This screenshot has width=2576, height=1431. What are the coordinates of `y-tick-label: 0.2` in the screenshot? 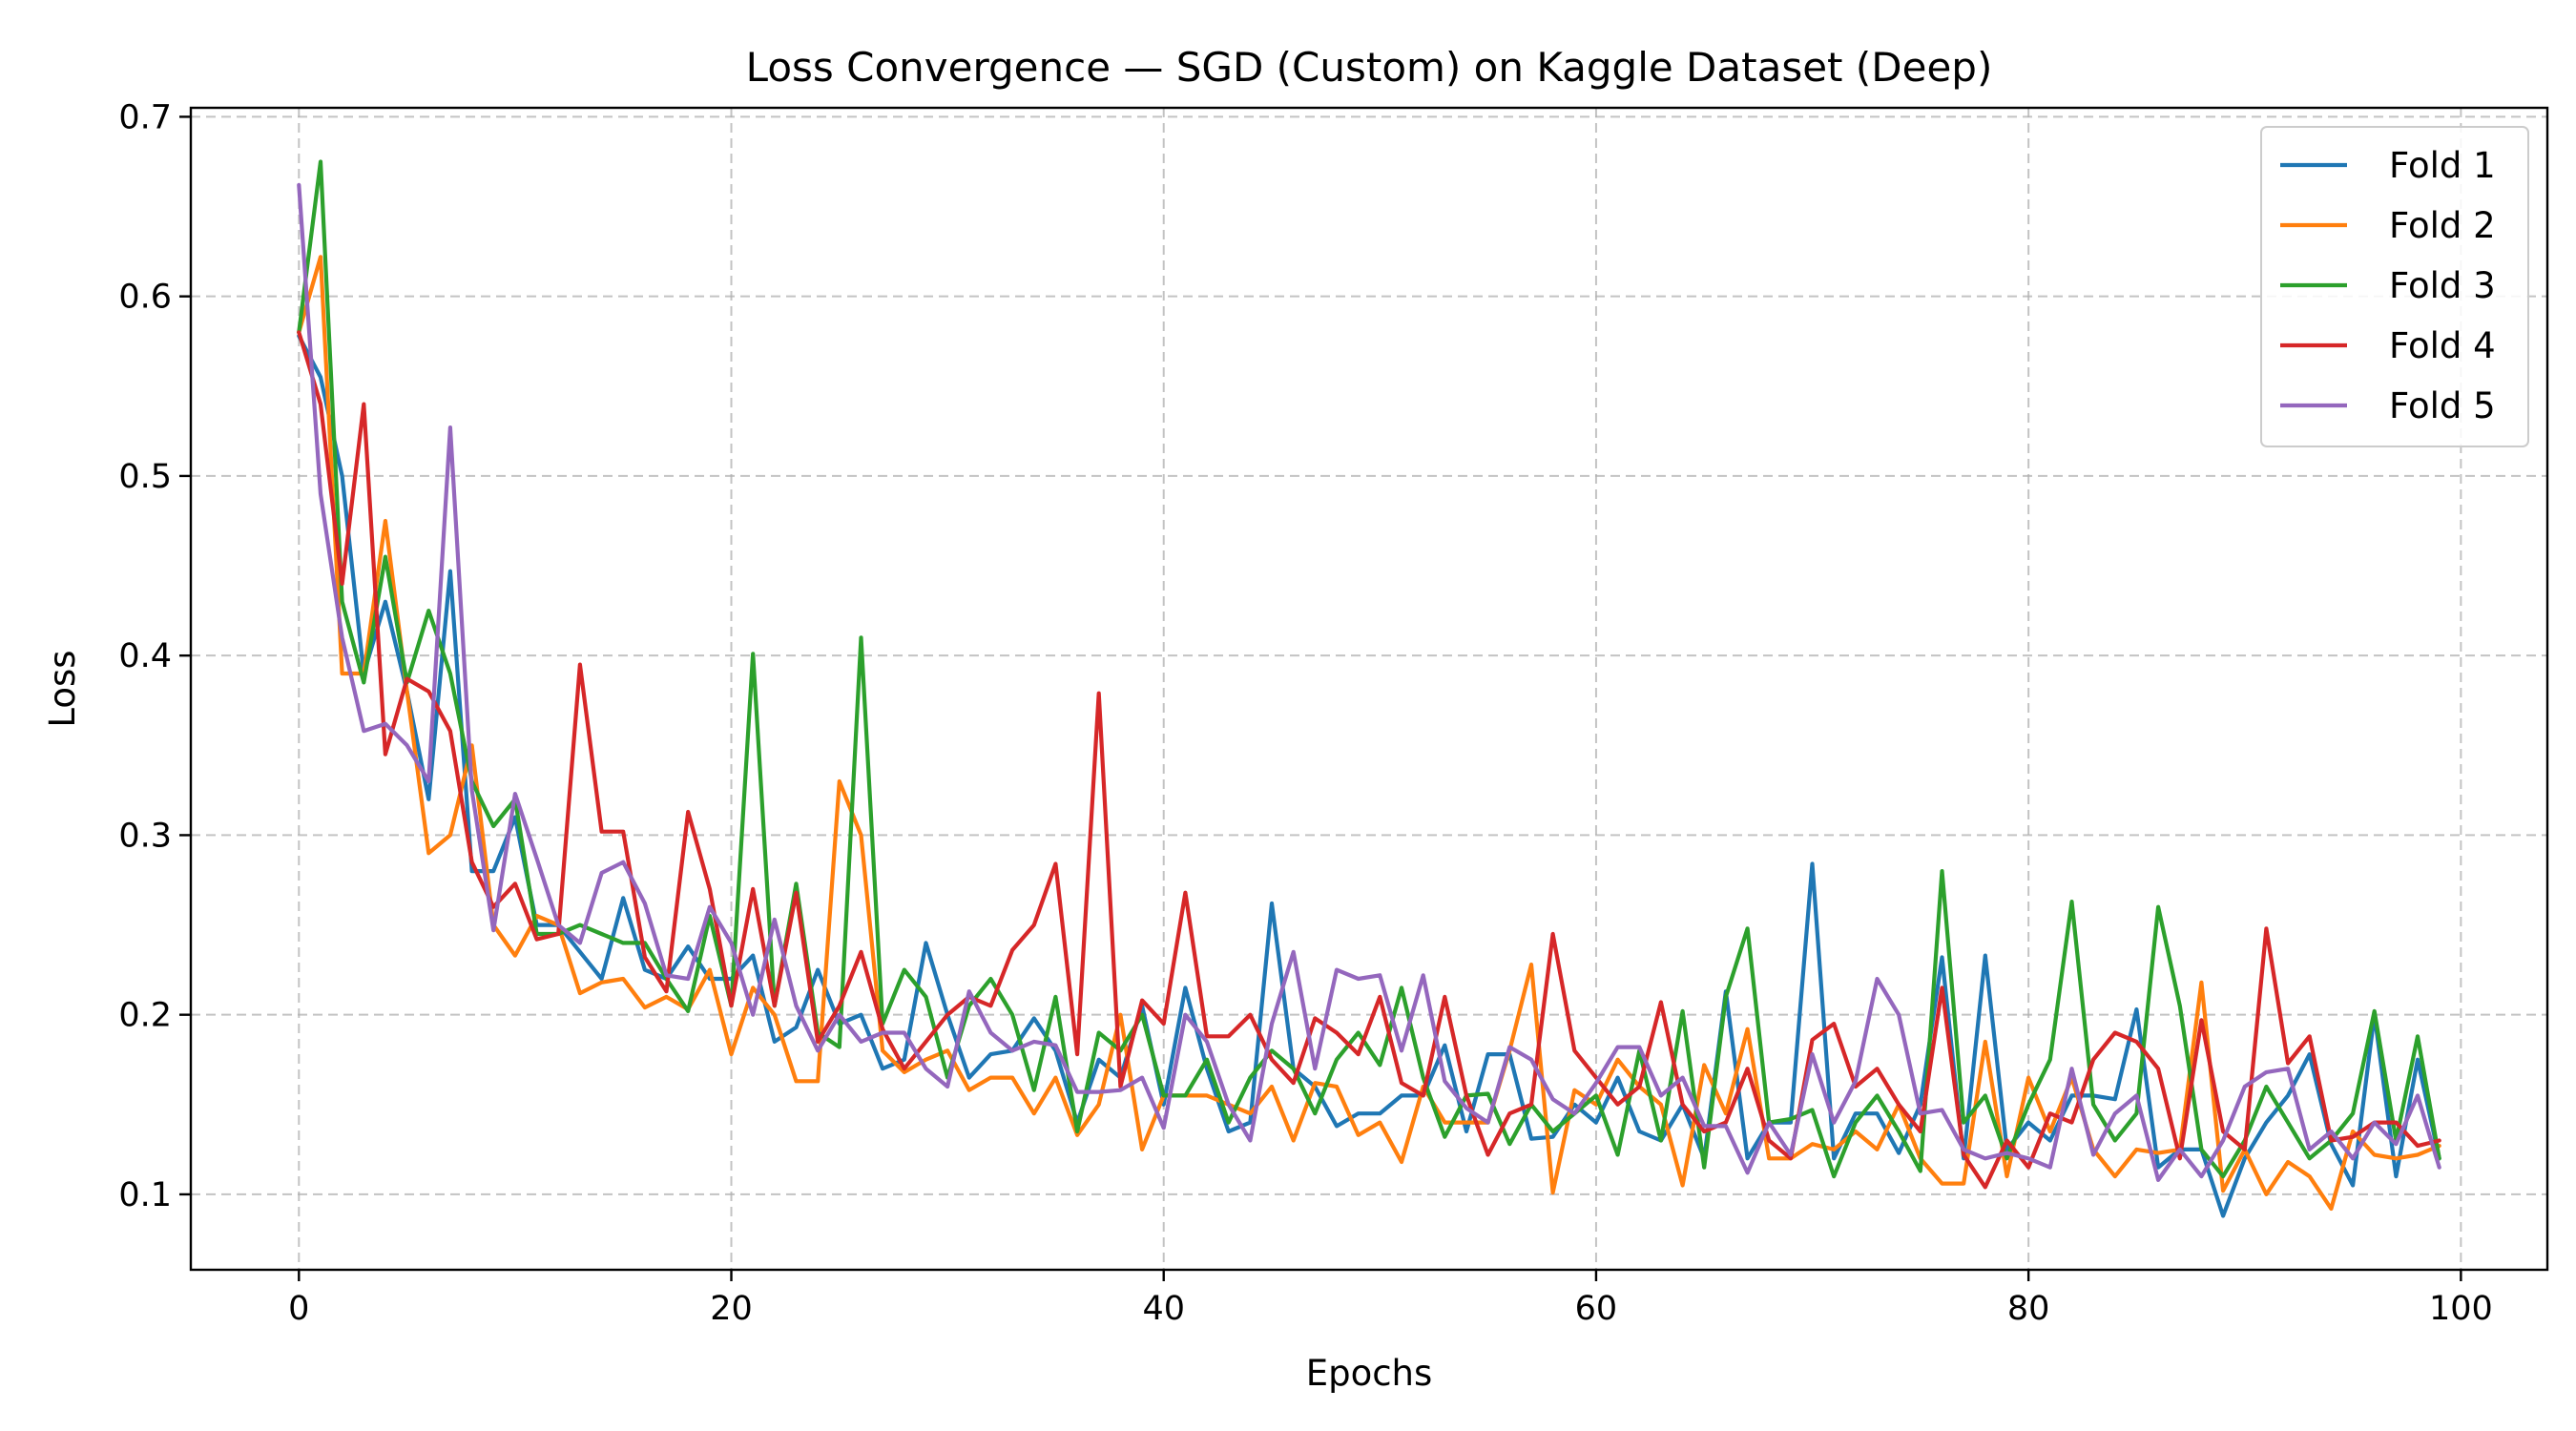 It's located at (145, 1016).